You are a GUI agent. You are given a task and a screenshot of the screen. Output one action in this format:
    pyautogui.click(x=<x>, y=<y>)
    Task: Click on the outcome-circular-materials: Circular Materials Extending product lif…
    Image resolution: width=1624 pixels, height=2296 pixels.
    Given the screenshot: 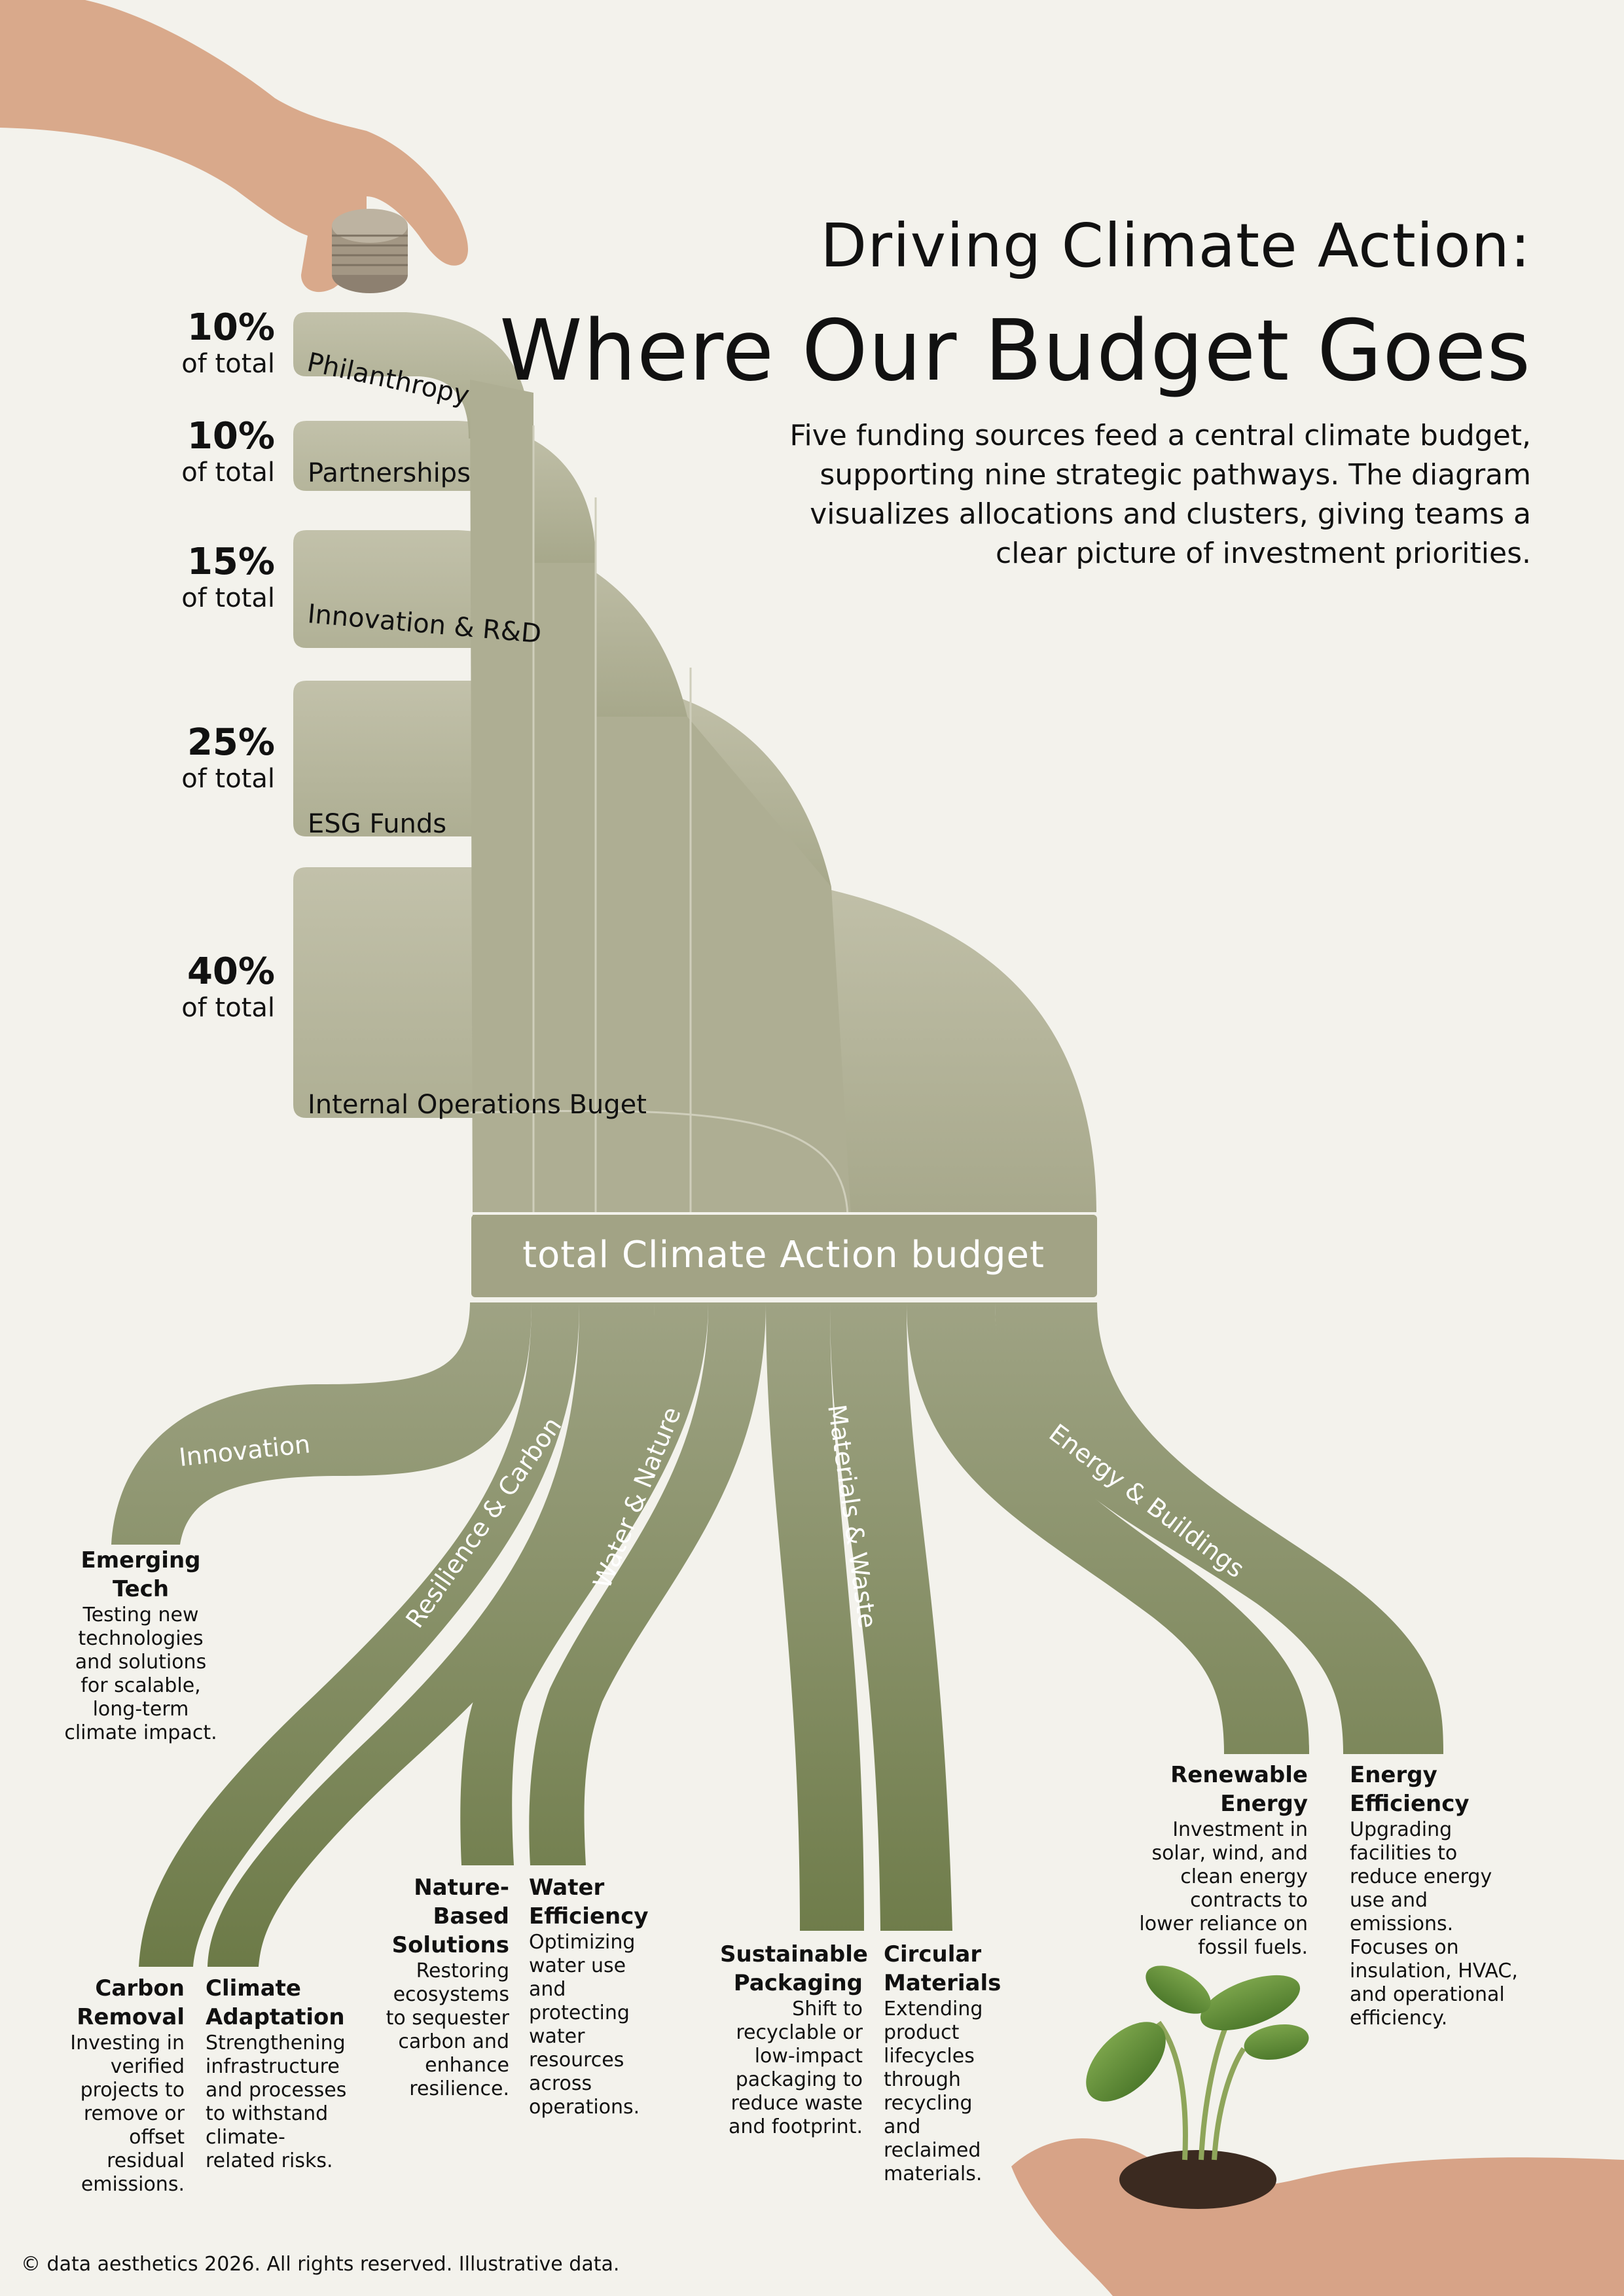 What is the action you would take?
    pyautogui.click(x=949, y=2063)
    